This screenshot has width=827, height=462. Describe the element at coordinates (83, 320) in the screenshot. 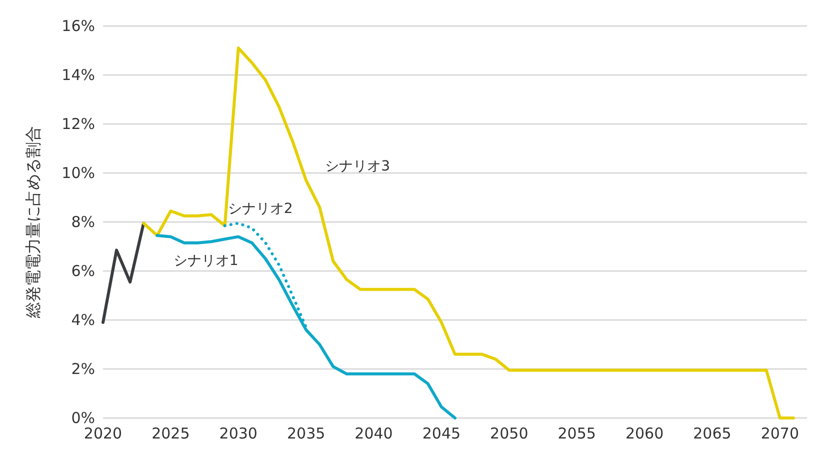

I see `y-tick-label: 4%` at that location.